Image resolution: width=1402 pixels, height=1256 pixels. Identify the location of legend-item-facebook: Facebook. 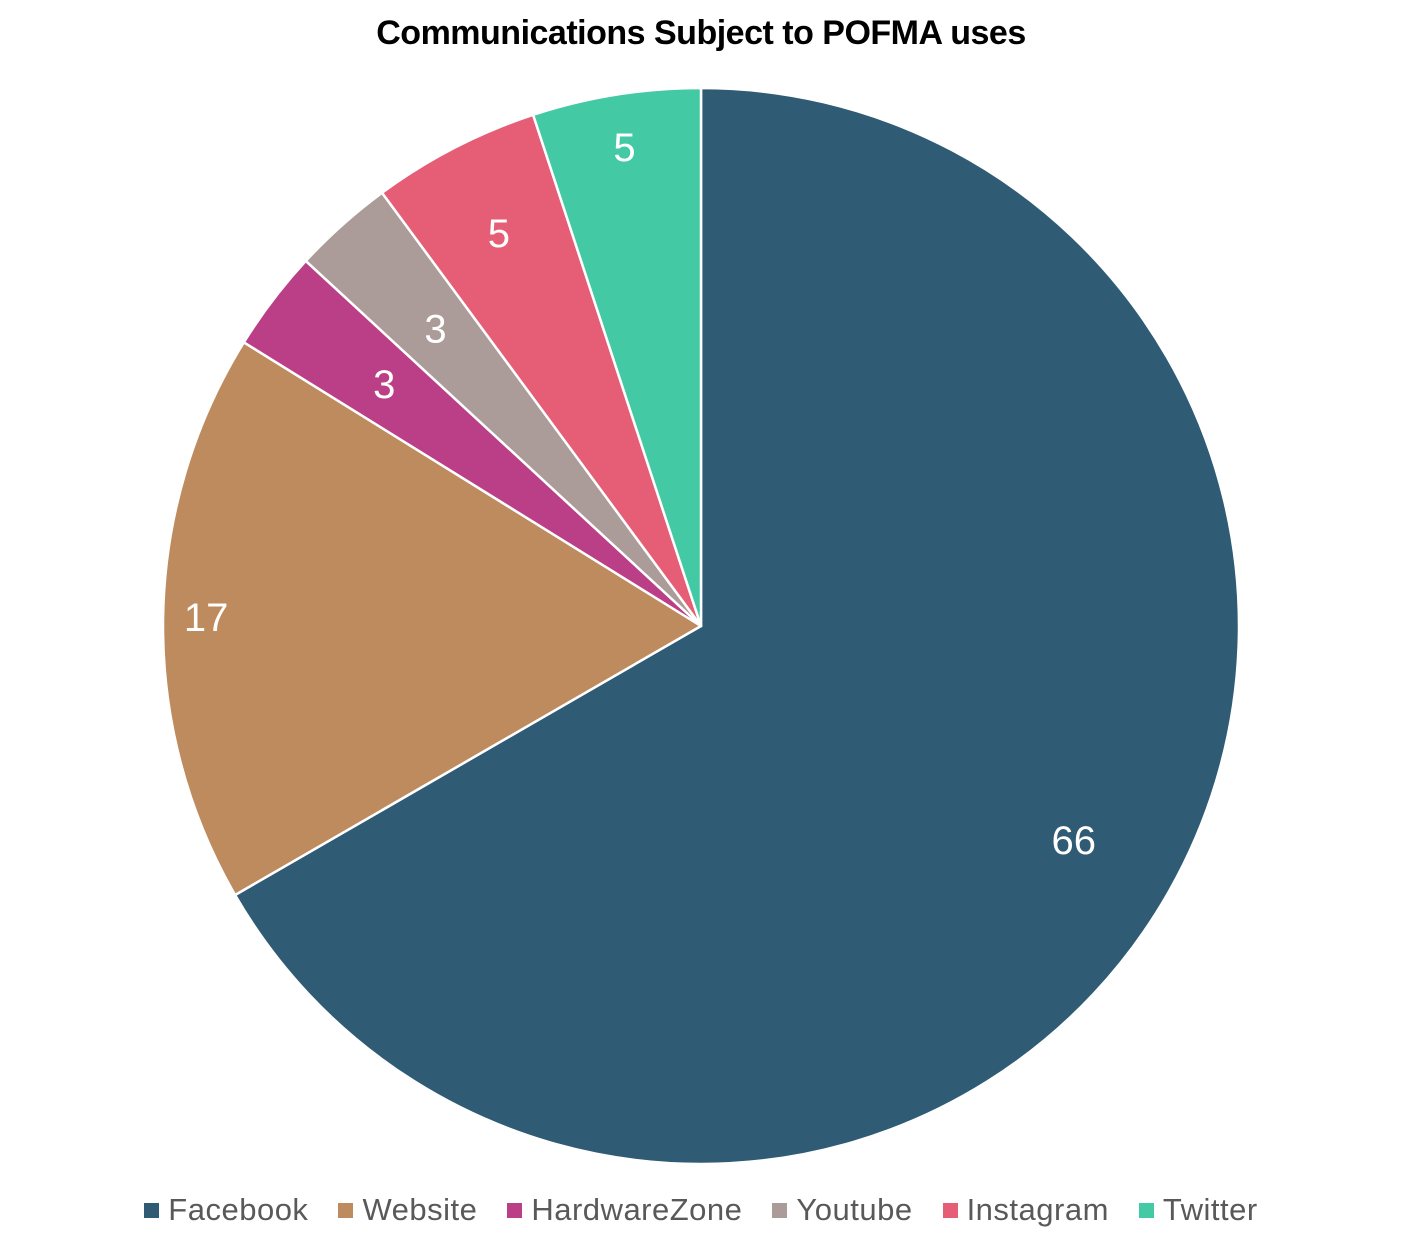
(226, 1210).